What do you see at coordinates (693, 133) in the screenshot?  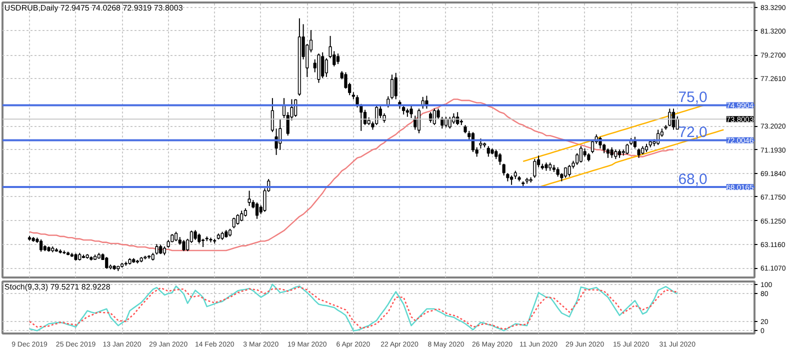 I see `ref-line-label: 72,0` at bounding box center [693, 133].